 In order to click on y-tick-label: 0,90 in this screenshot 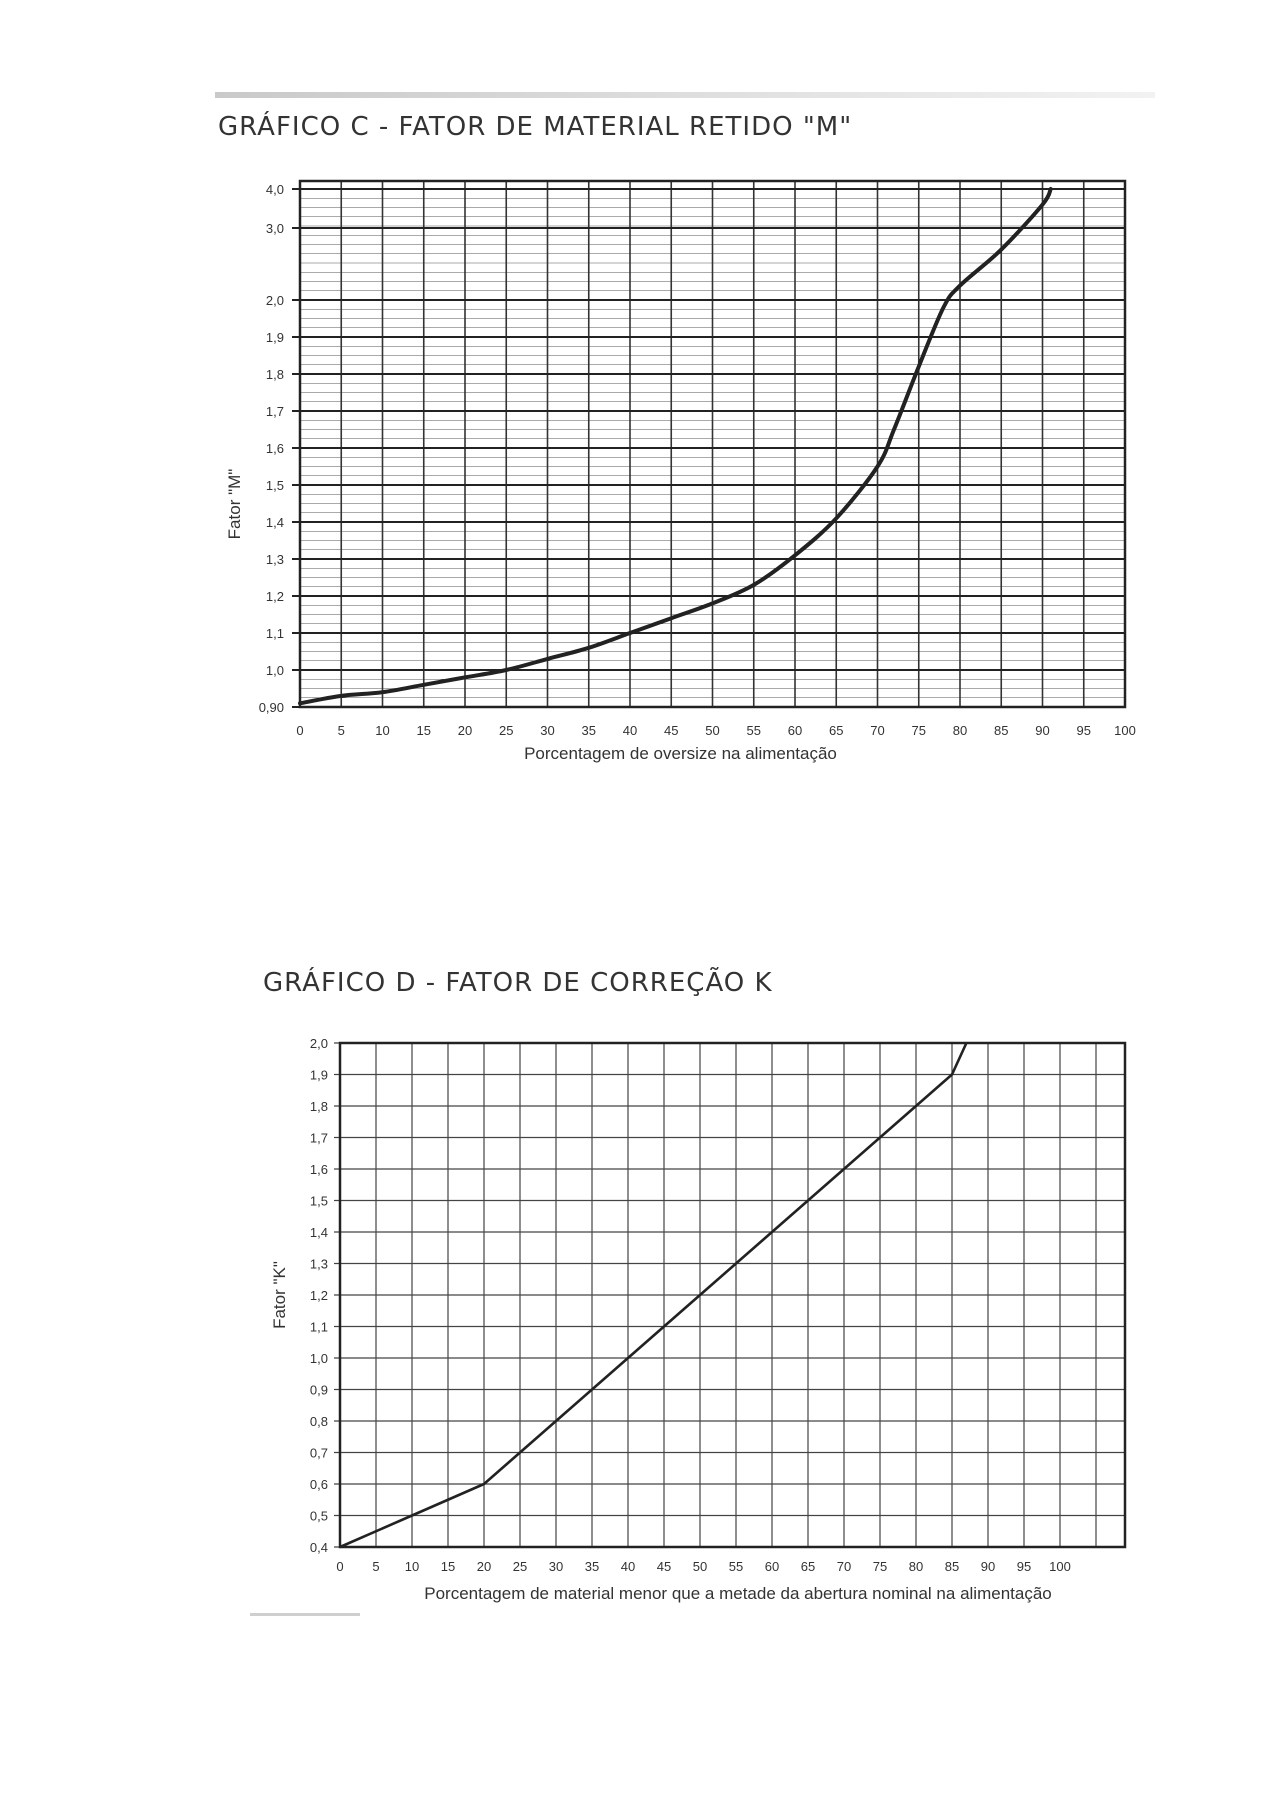, I will do `click(271, 707)`.